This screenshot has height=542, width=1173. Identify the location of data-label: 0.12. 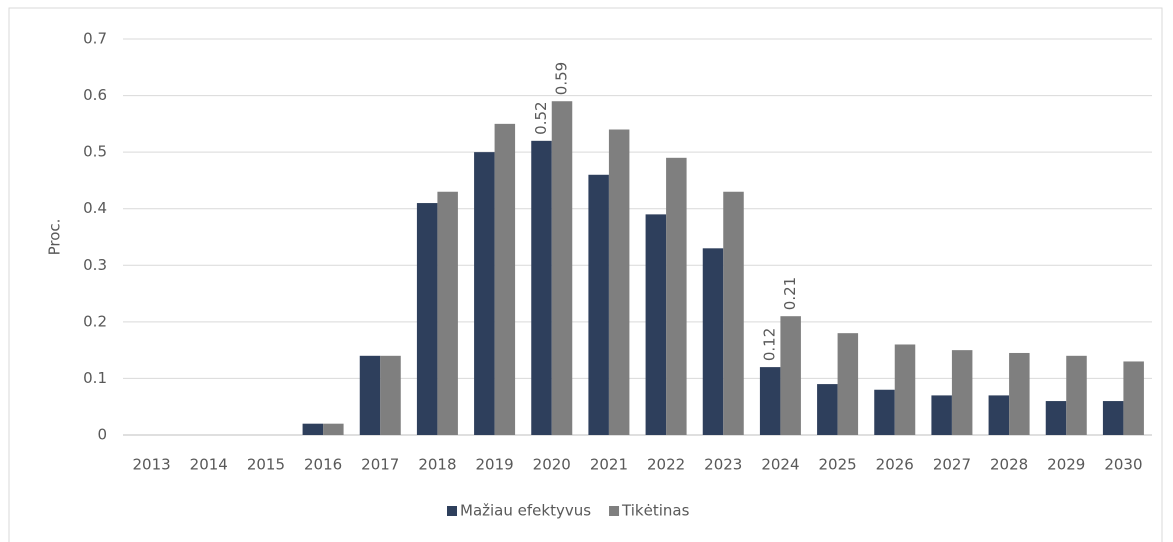
(770, 344).